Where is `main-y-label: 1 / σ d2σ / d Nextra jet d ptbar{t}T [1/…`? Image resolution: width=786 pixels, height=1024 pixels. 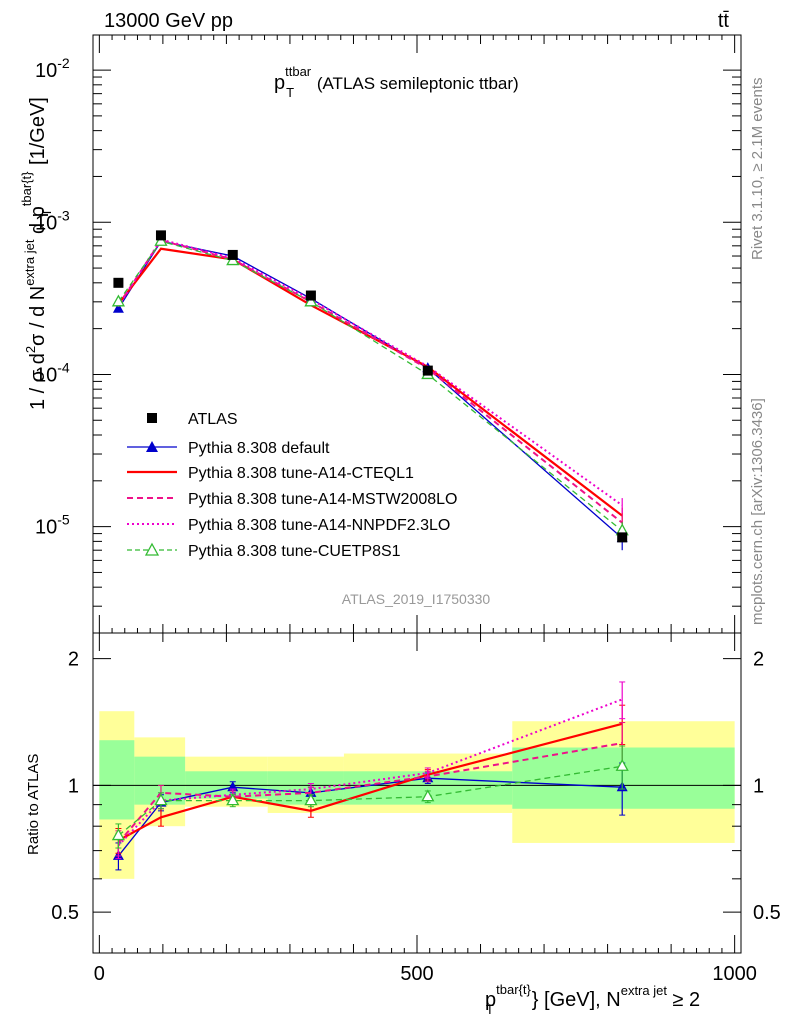 main-y-label: 1 / σ d2σ / d Nextra jet d ptbar{t}T [1/… is located at coordinates (36, 253).